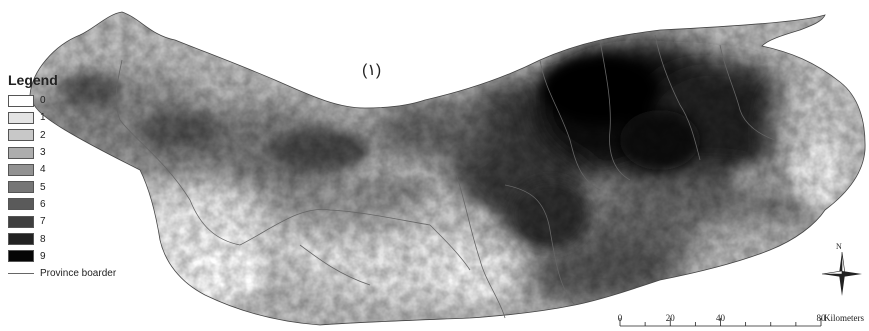 This screenshot has height=331, width=869. Describe the element at coordinates (78, 274) in the screenshot. I see `legend-boundary-label: Province boarder` at that location.